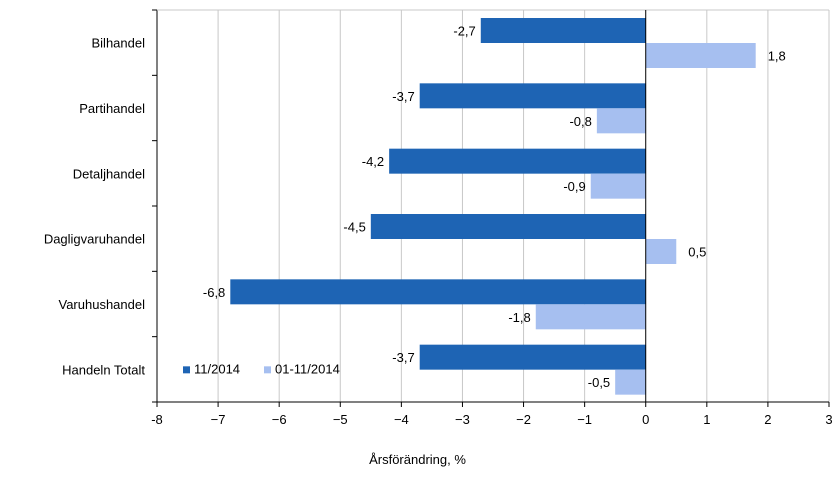  I want to click on x-tick-label: −5, so click(340, 419).